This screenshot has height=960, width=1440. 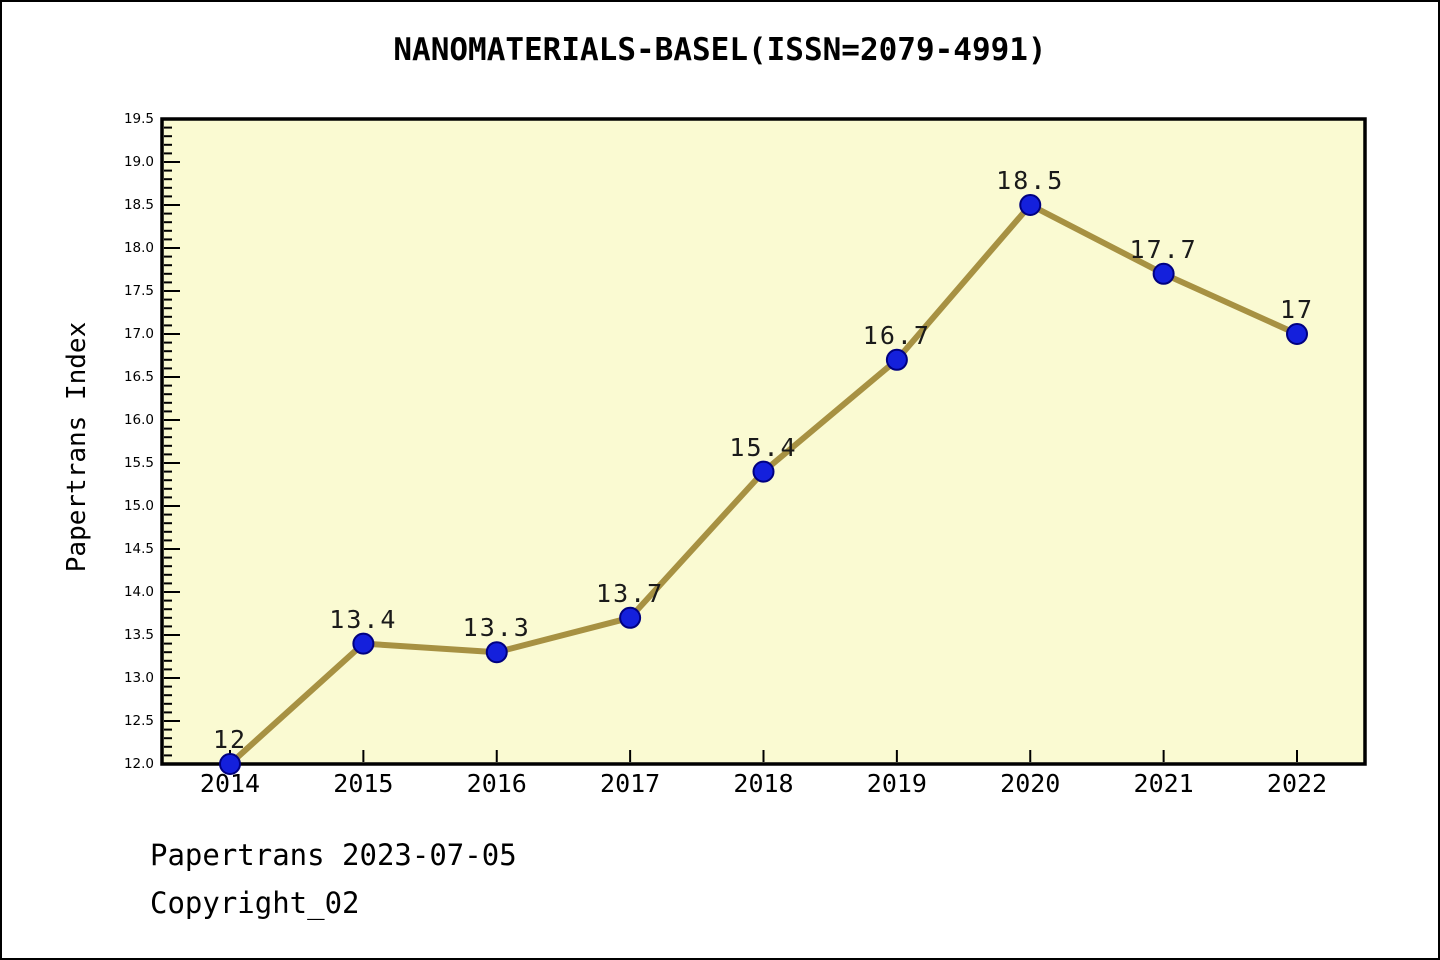 I want to click on y-tick-label: 15.0, so click(x=138, y=506).